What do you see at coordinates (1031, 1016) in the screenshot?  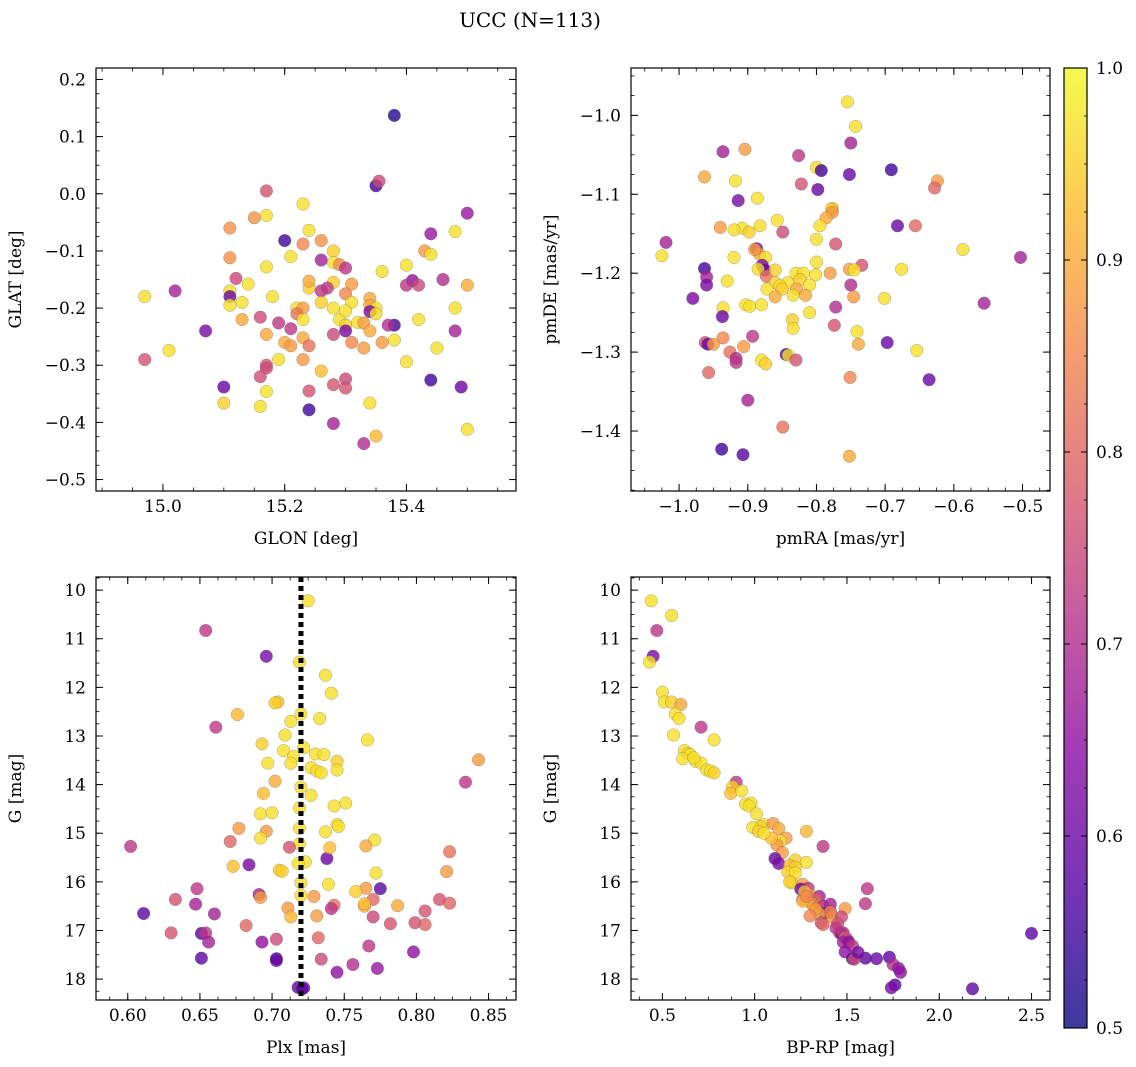 I see `x-tick-label: 2.5` at bounding box center [1031, 1016].